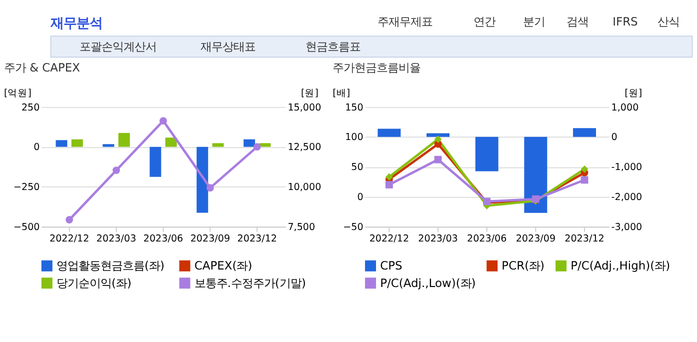 This screenshot has width=697, height=342. What do you see at coordinates (428, 283) in the screenshot?
I see `legend-label: P/C(Adj.,Low)(좌)` at bounding box center [428, 283].